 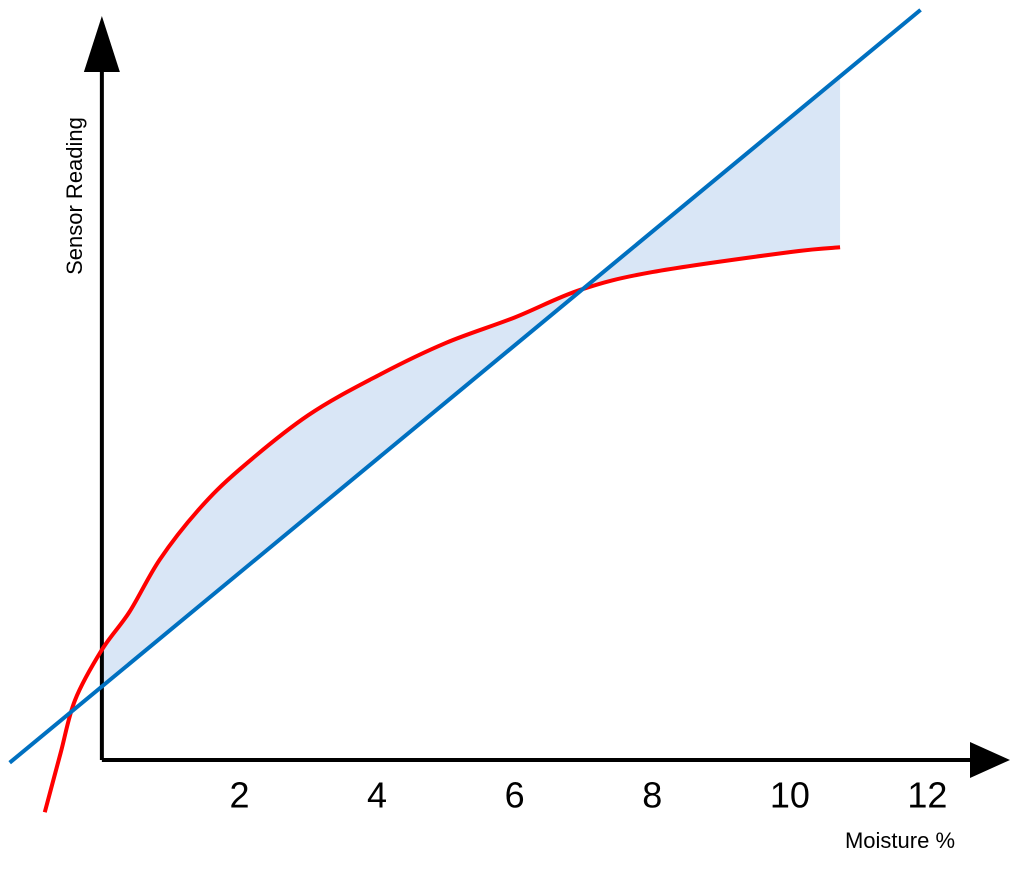 I want to click on x-tick-label: 8, so click(x=652, y=794).